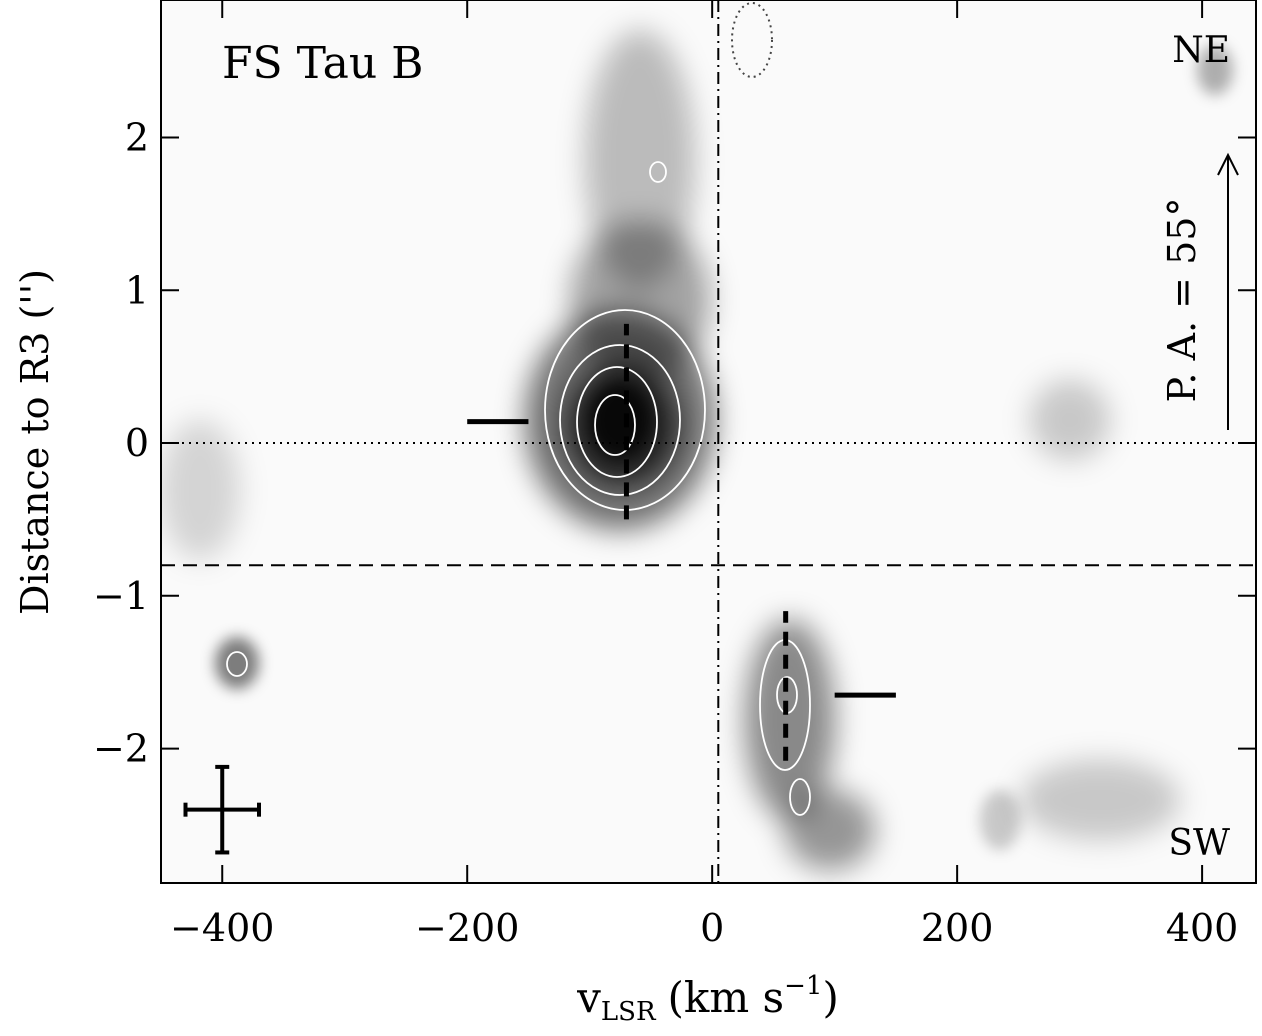  What do you see at coordinates (1228, 291) in the screenshot?
I see `pa-arrow` at bounding box center [1228, 291].